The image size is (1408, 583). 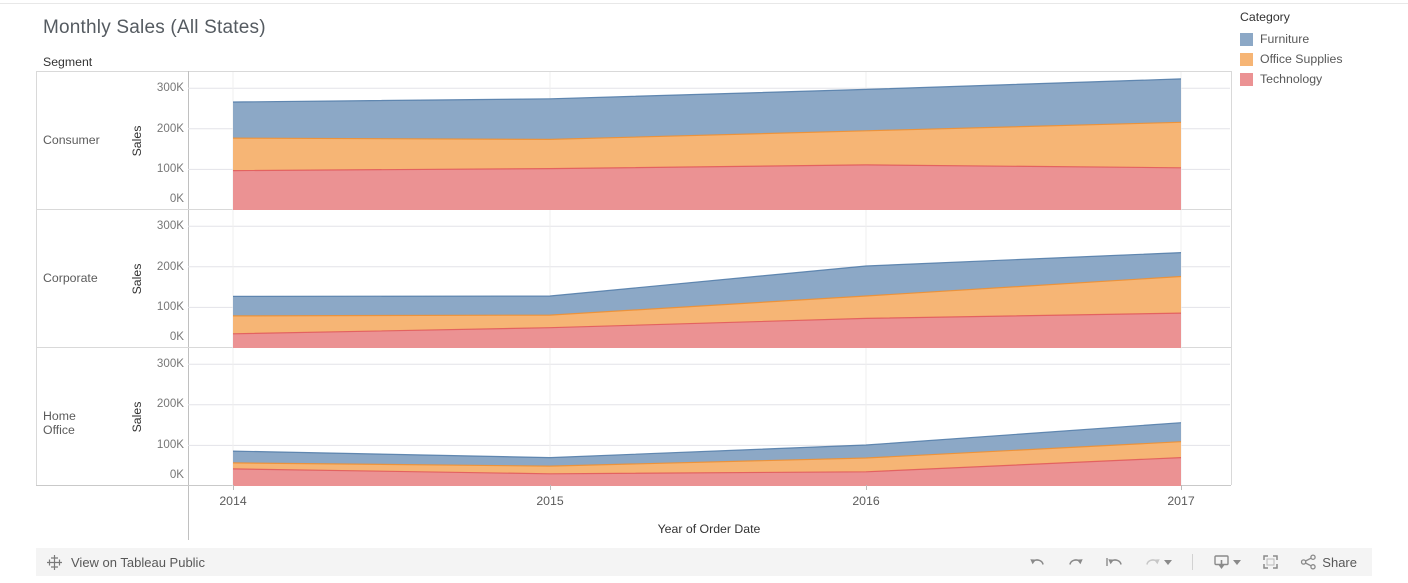 What do you see at coordinates (866, 501) in the screenshot?
I see `x-tick-label: 2016` at bounding box center [866, 501].